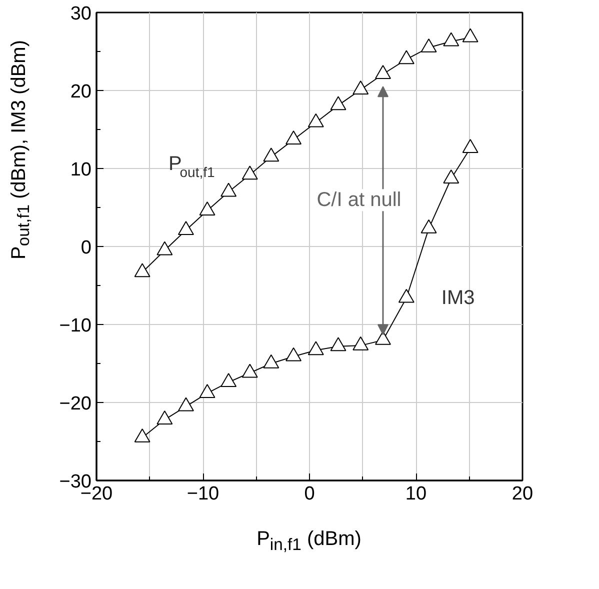  Describe the element at coordinates (81, 92) in the screenshot. I see `y-tick-label: 20` at that location.